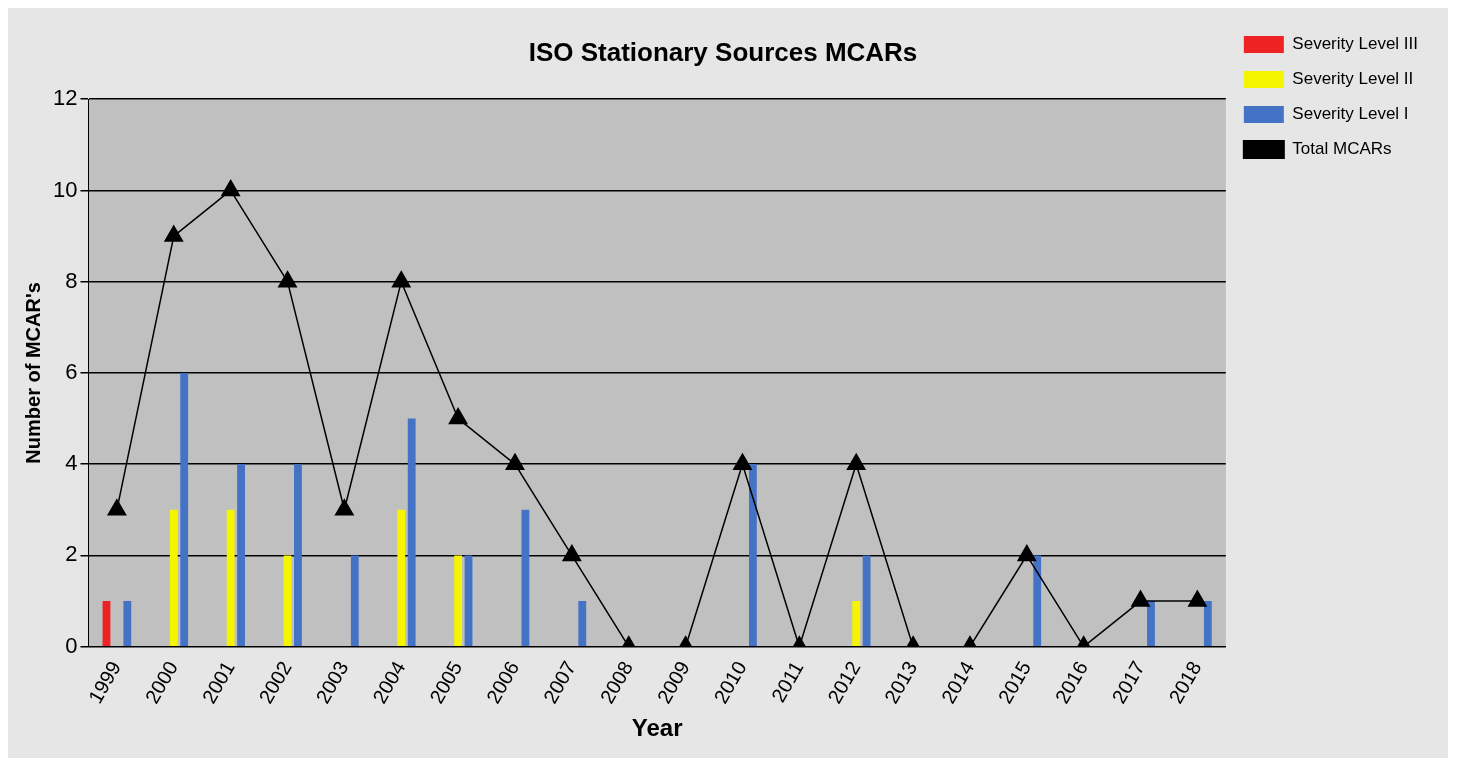 The height and width of the screenshot is (771, 1464). I want to click on y-axis-title: Number of MCAR's, so click(32, 373).